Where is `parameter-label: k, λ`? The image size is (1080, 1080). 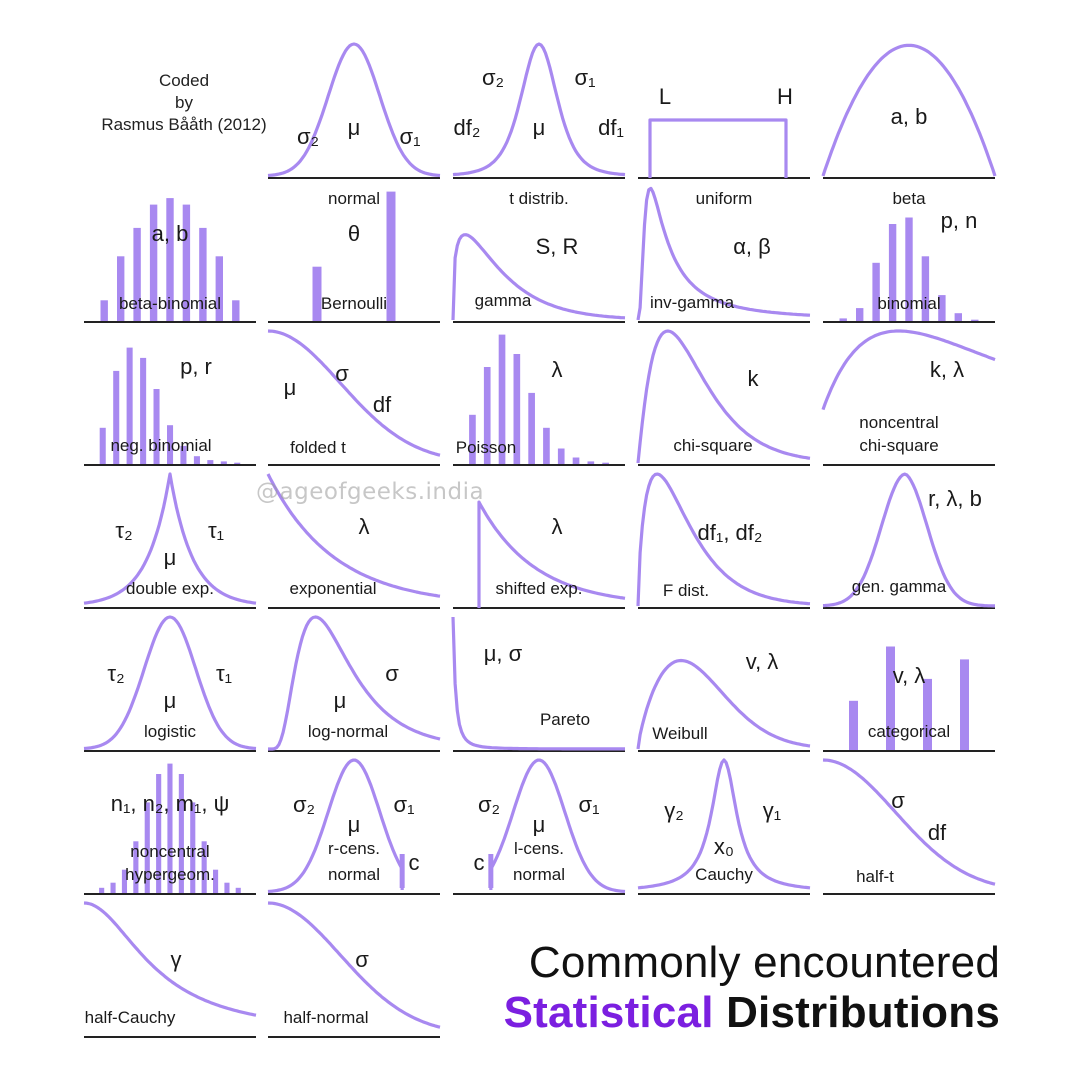 parameter-label: k, λ is located at coordinates (947, 369).